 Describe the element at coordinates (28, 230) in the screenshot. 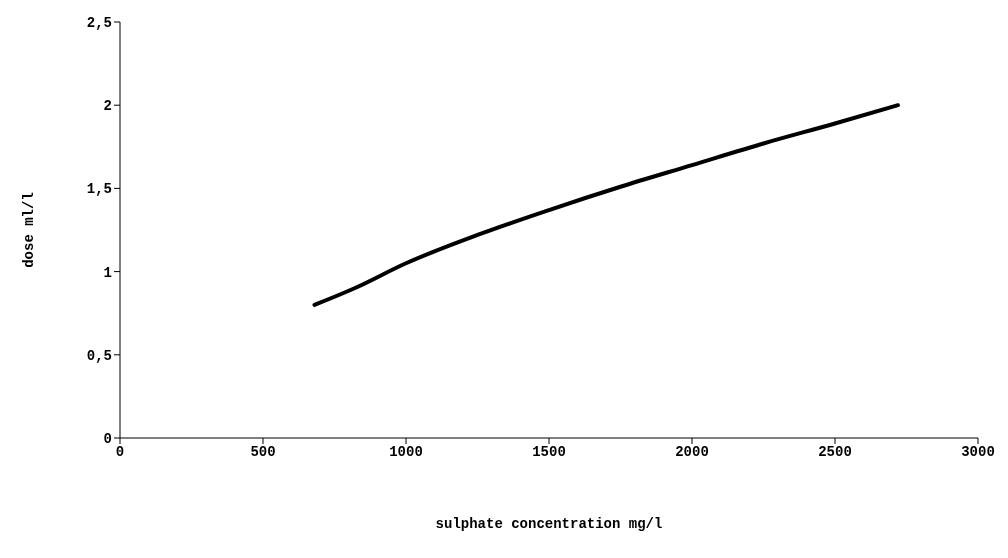

I see `y-axis-title: dose ml/l` at that location.